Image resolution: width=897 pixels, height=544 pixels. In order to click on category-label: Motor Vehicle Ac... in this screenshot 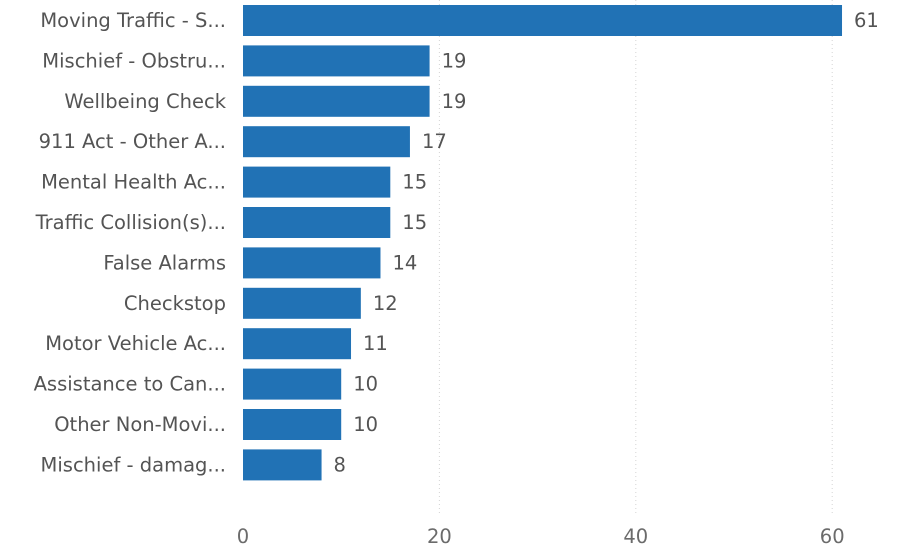, I will do `click(135, 343)`.